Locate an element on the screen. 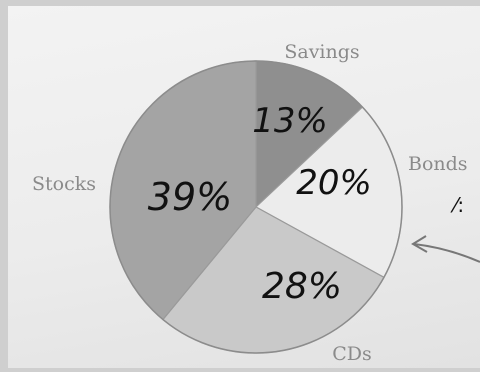  data-label-savings: 13% is located at coordinates (290, 121).